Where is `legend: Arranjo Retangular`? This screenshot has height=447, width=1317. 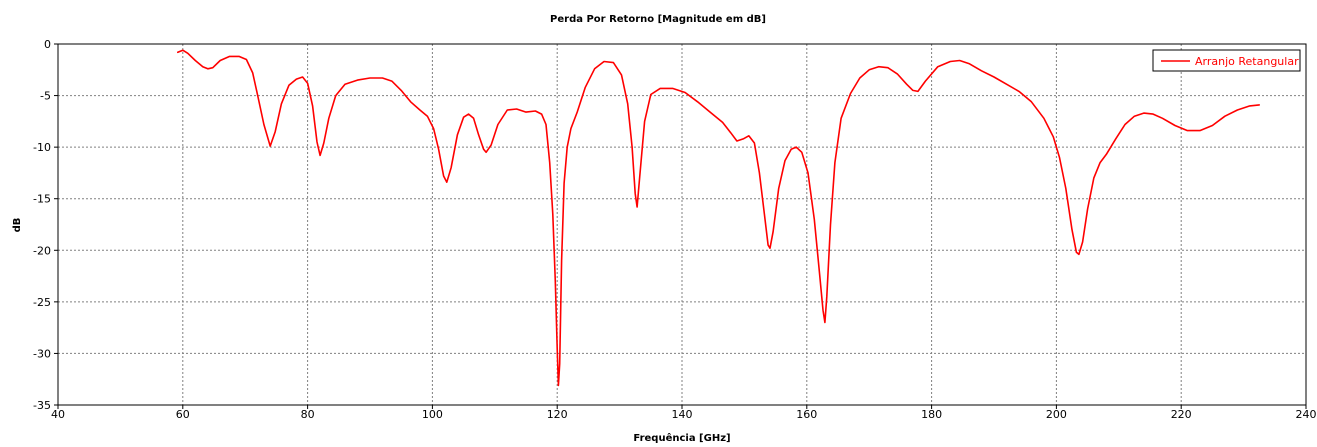
legend: Arranjo Retangular is located at coordinates (1226, 60).